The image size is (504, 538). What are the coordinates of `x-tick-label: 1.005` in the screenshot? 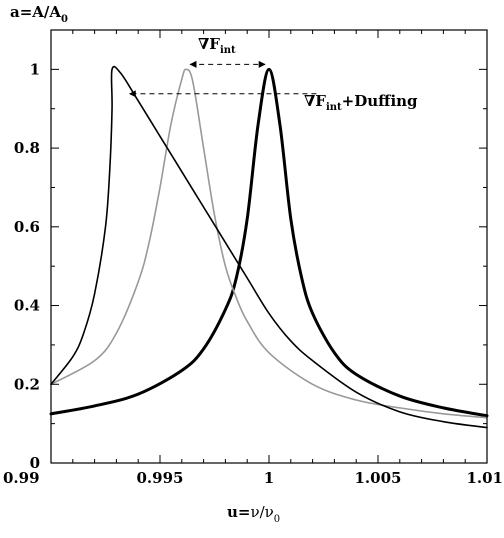 It's located at (378, 478).